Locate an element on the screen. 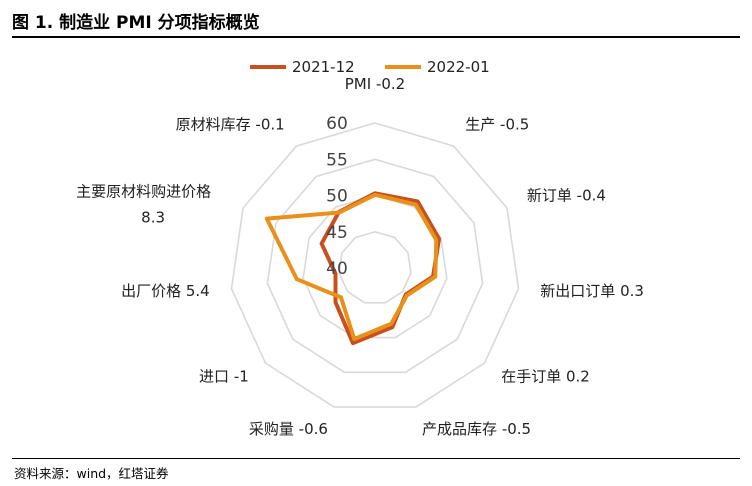 This screenshot has height=486, width=752. category-label-9: 主要原材料购进价格 is located at coordinates (143, 192).